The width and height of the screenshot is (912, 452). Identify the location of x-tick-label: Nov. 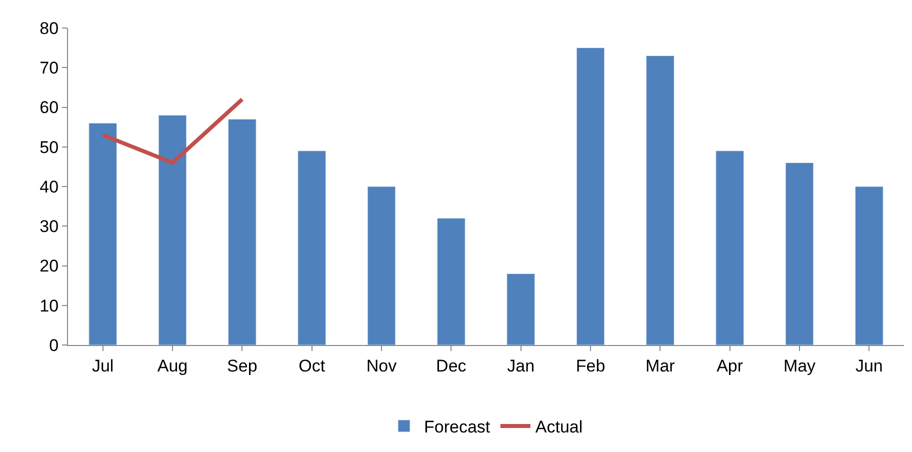
(382, 366).